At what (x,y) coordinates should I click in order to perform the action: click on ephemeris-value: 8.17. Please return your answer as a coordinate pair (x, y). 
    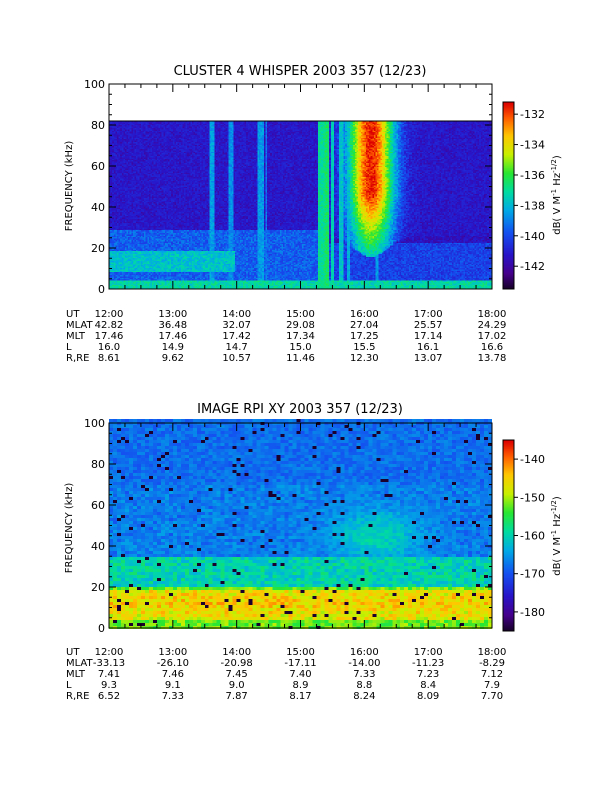
    Looking at the image, I should click on (300, 696).